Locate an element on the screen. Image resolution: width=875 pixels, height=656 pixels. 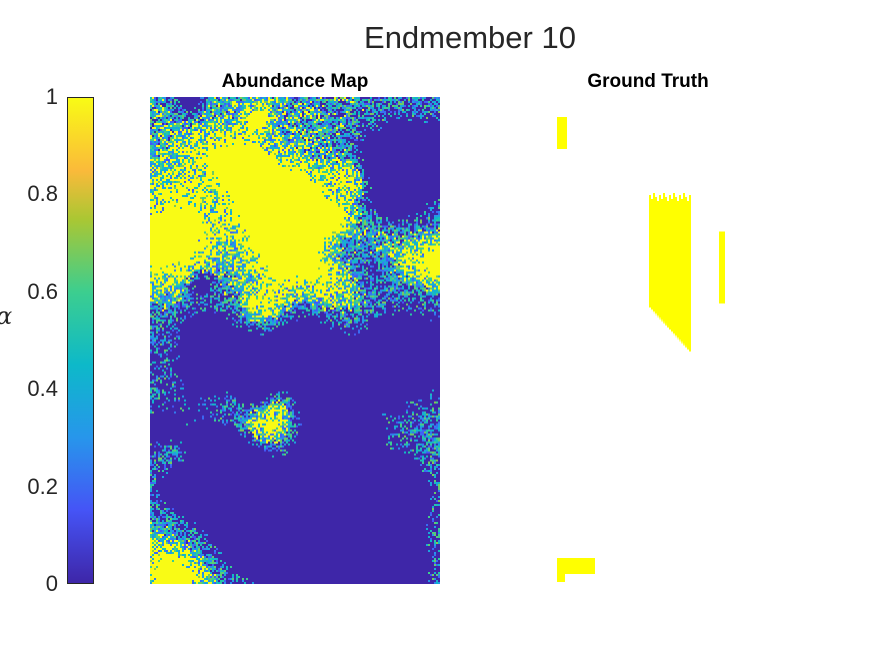
colorbar-tick-label: 0.8 is located at coordinates (42, 194).